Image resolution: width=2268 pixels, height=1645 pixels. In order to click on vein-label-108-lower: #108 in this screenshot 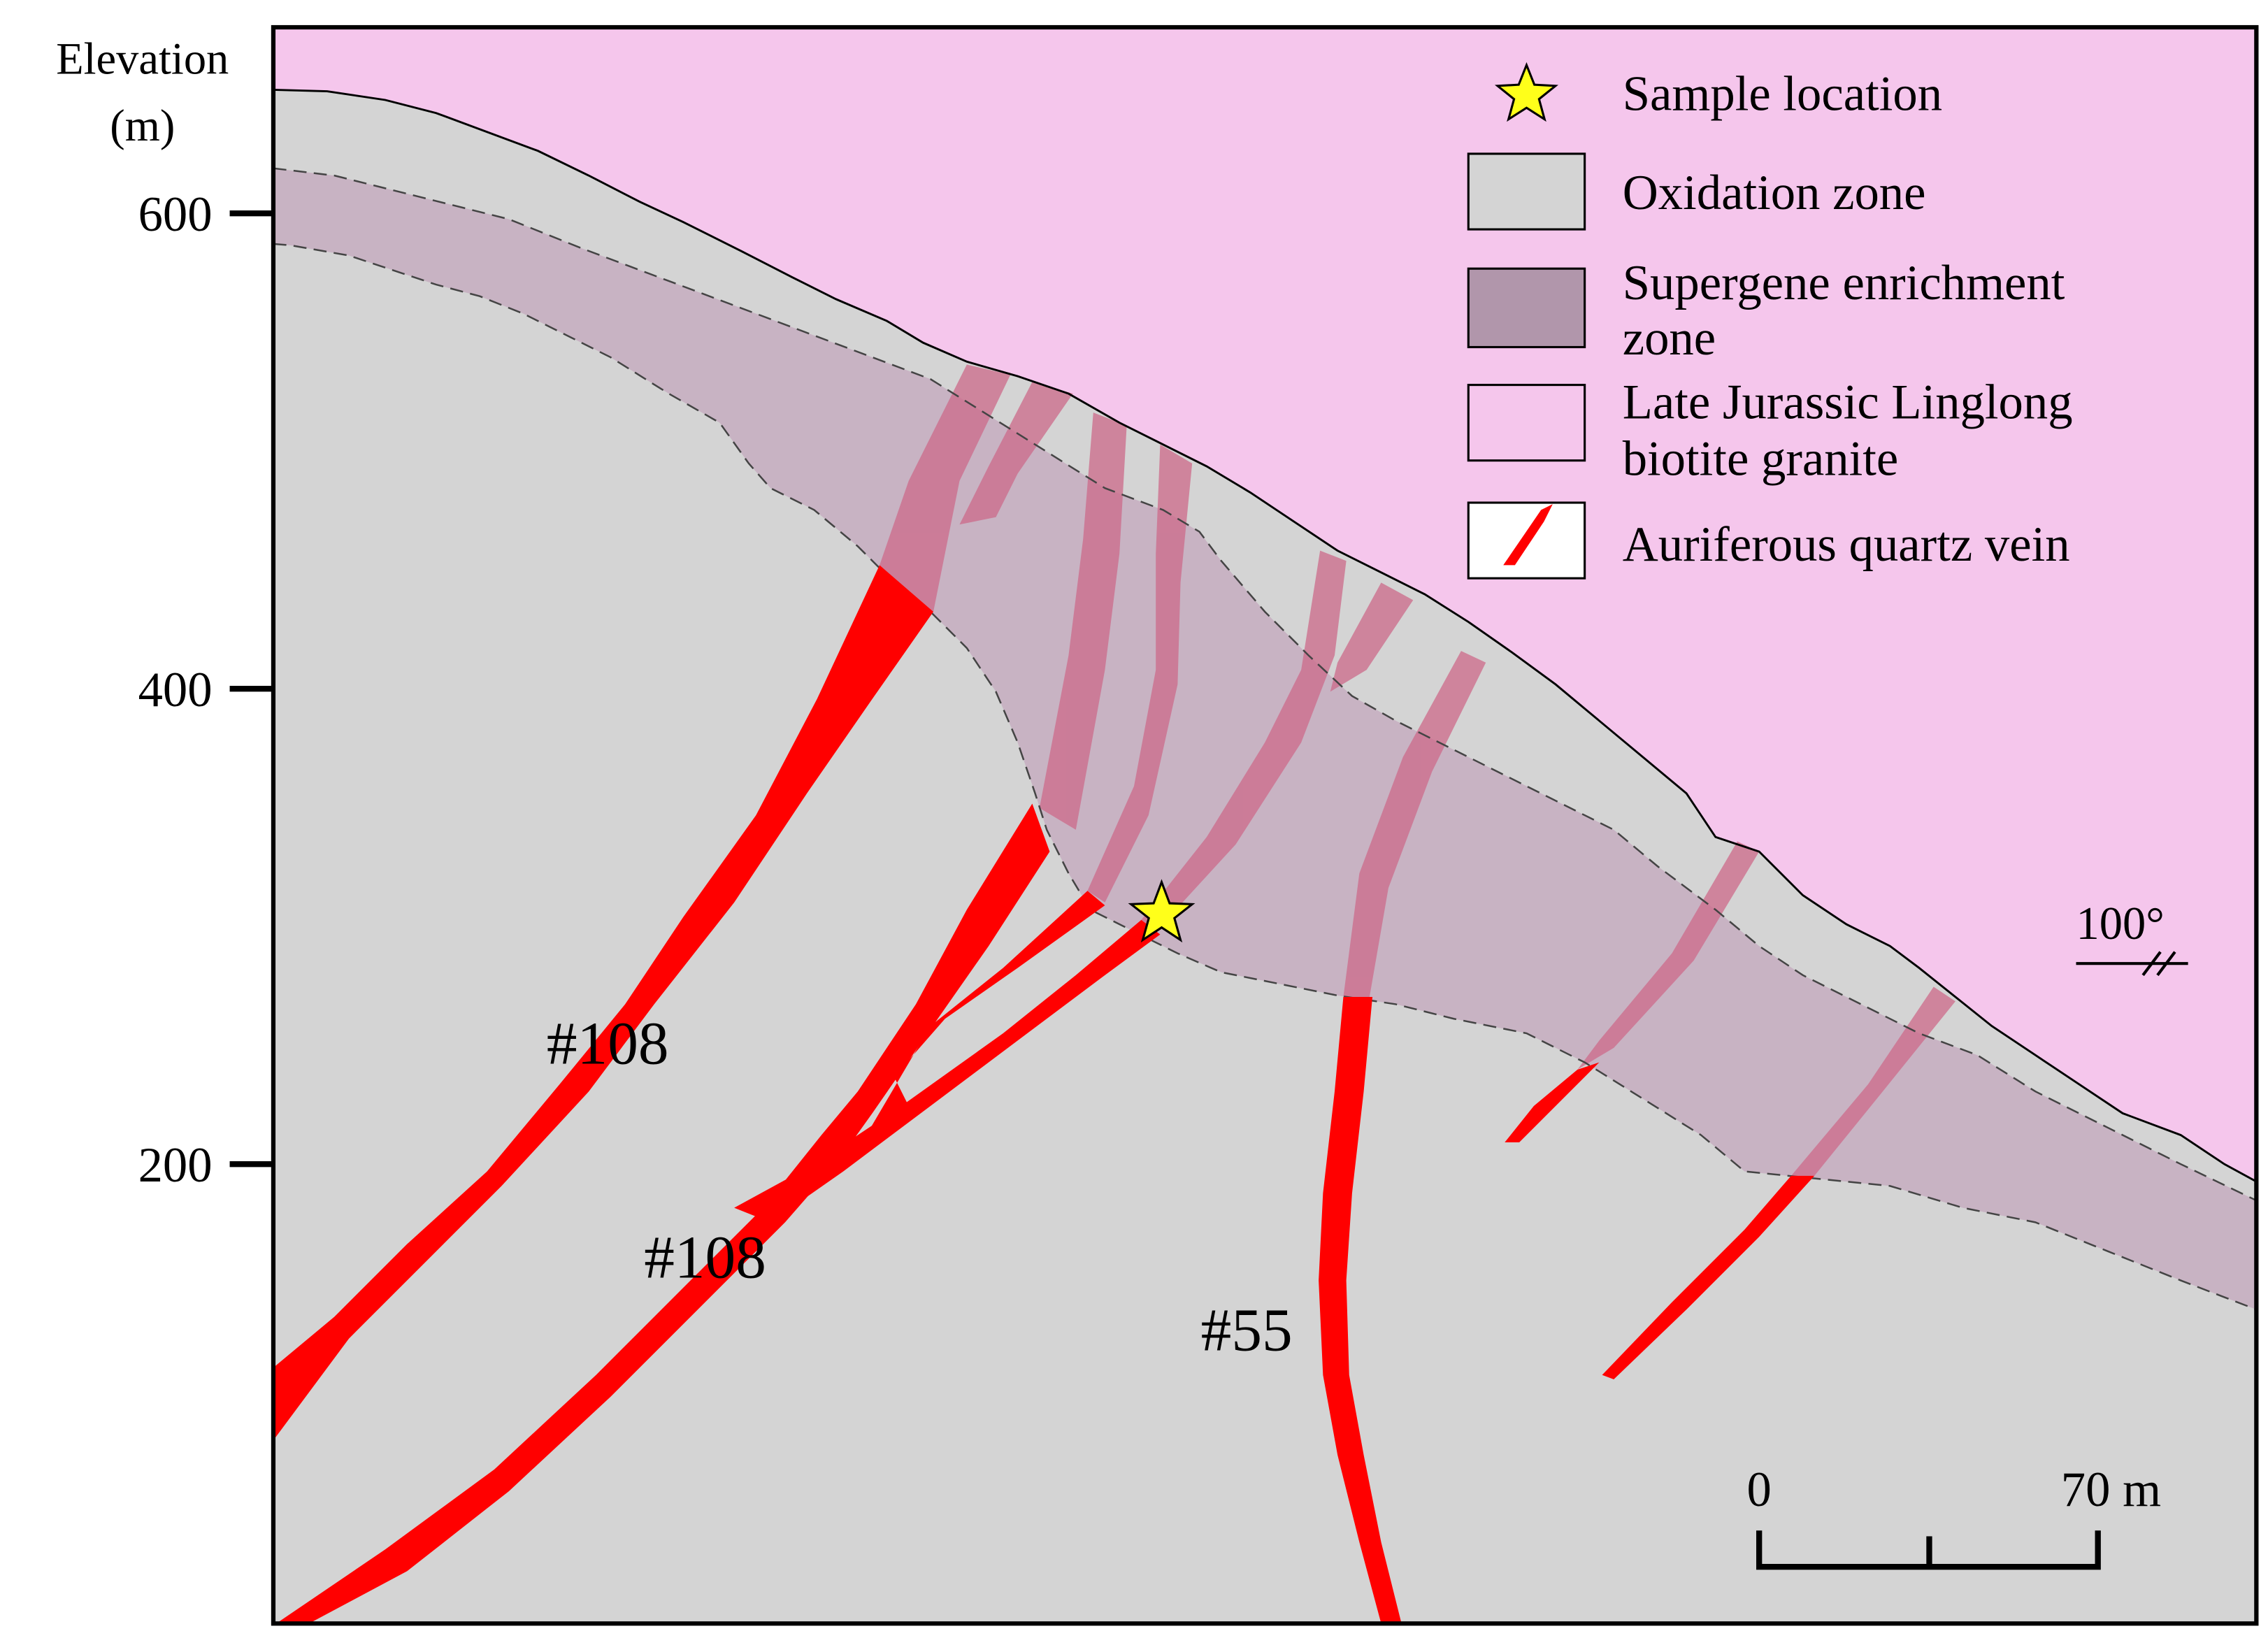, I will do `click(705, 1257)`.